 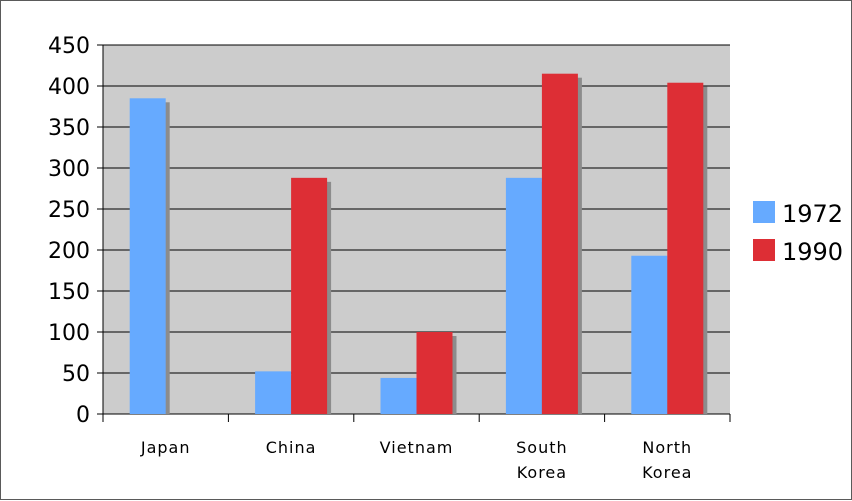 What do you see at coordinates (76, 374) in the screenshot?
I see `y-tick-label: 50` at bounding box center [76, 374].